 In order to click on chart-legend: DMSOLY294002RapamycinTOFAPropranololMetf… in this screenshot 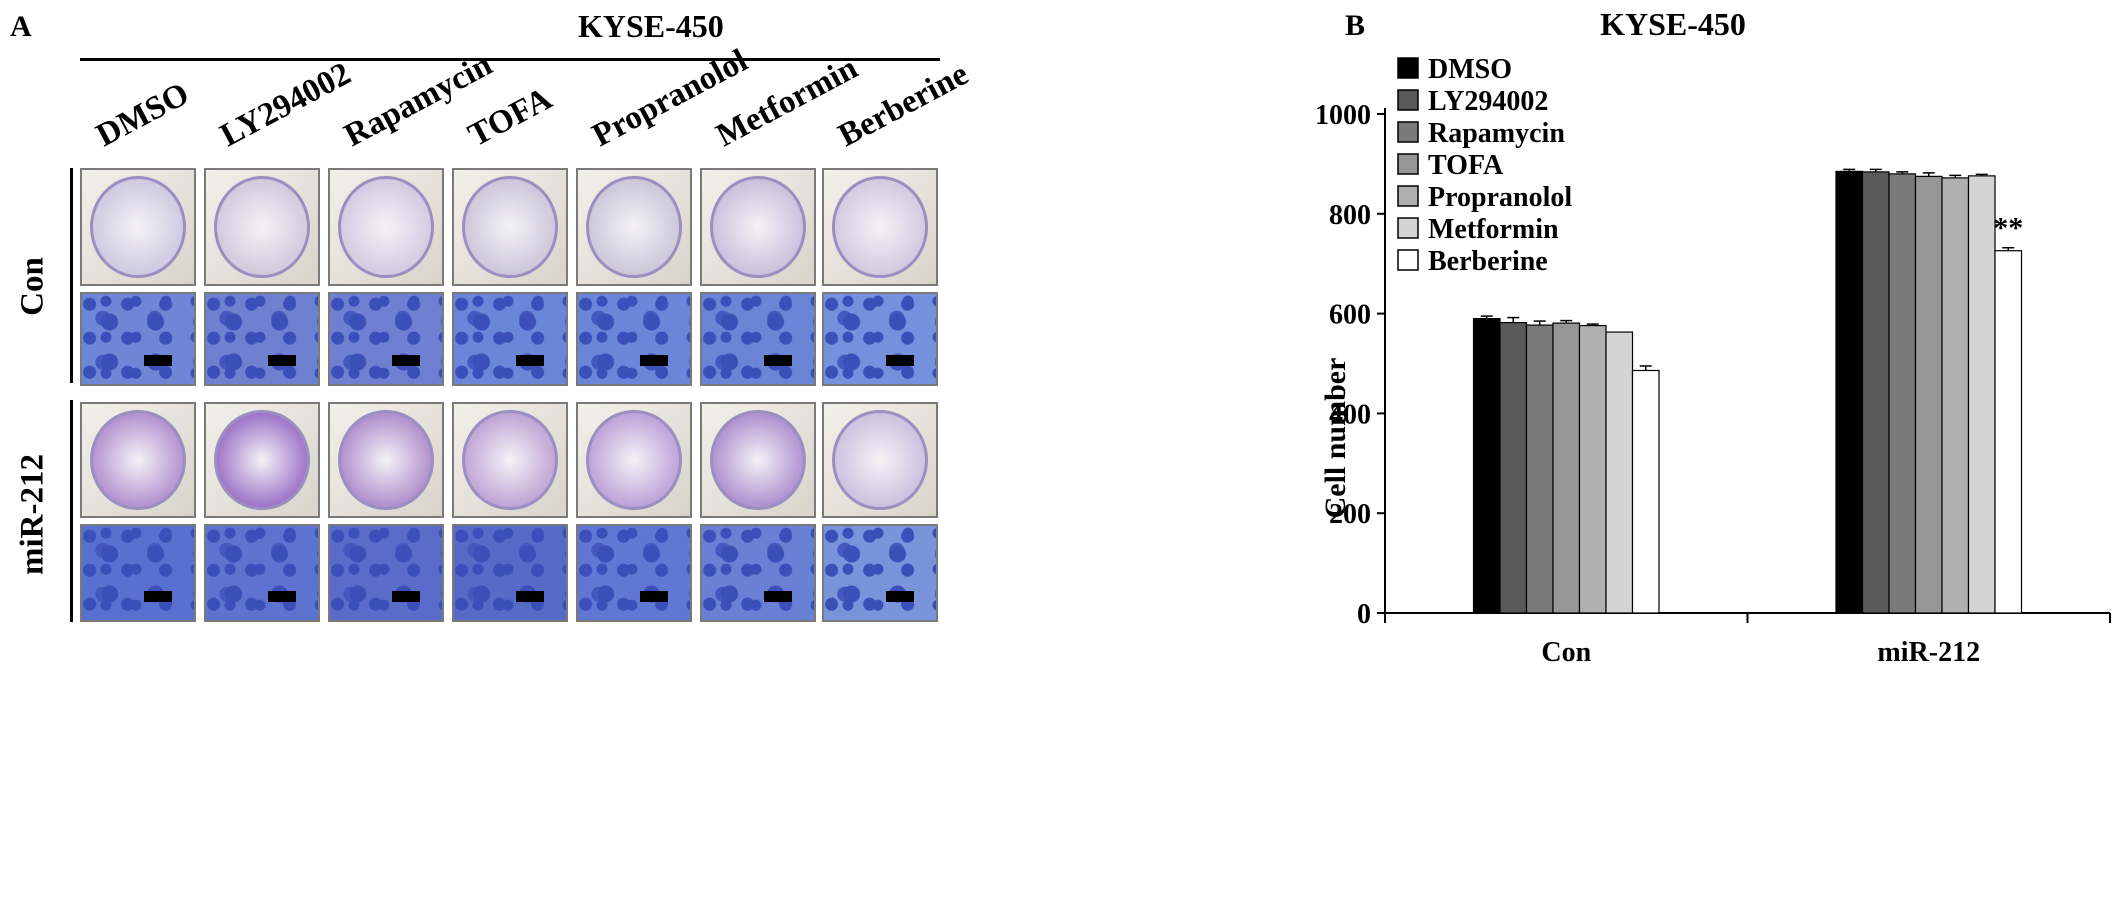, I will do `click(1484, 165)`.